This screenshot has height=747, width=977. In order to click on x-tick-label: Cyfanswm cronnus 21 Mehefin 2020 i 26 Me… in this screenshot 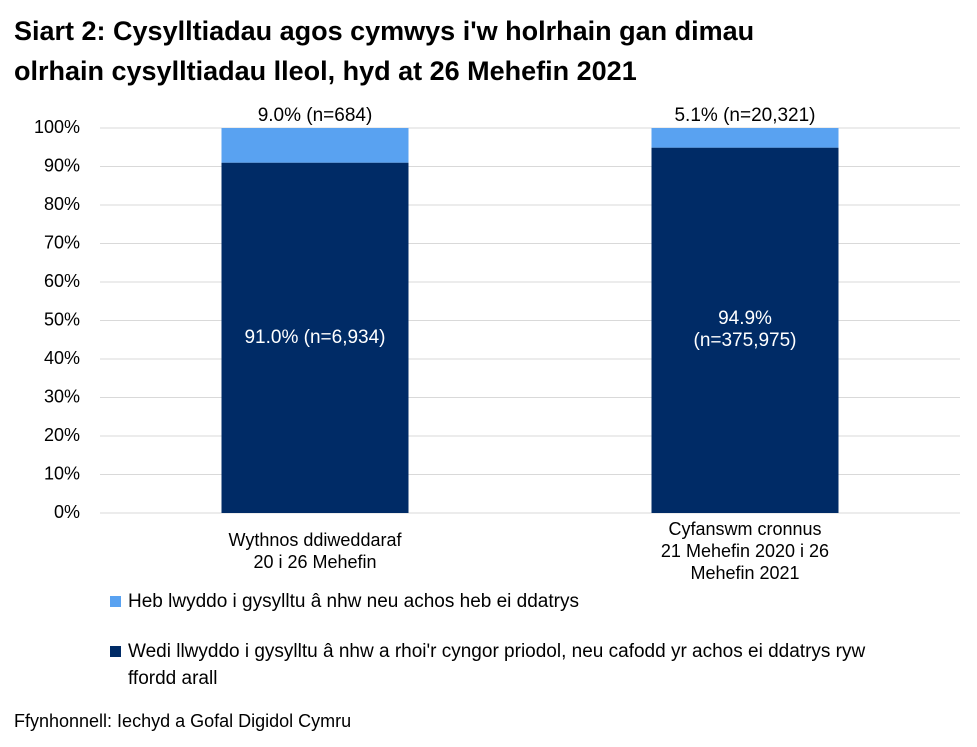, I will do `click(745, 551)`.